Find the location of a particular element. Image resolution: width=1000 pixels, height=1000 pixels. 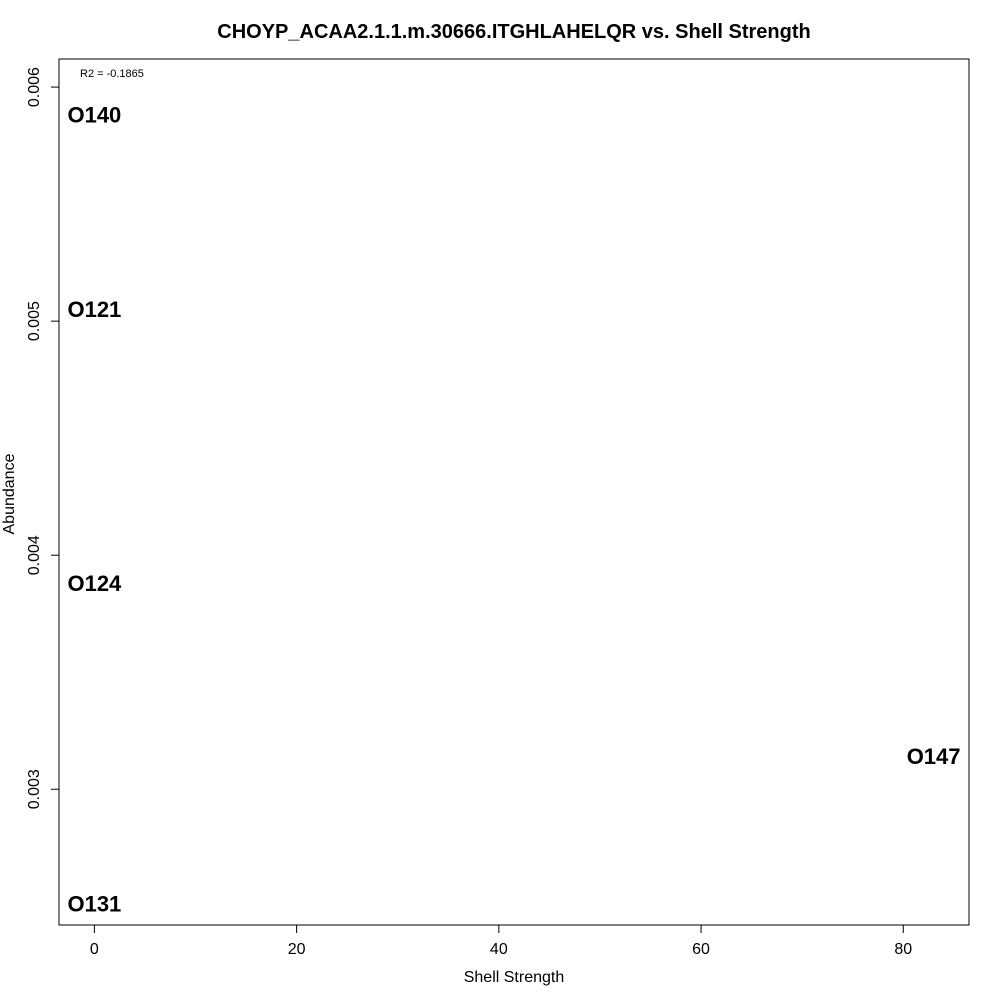

r2-annotation: R2 = -0.1865 is located at coordinates (112, 74).